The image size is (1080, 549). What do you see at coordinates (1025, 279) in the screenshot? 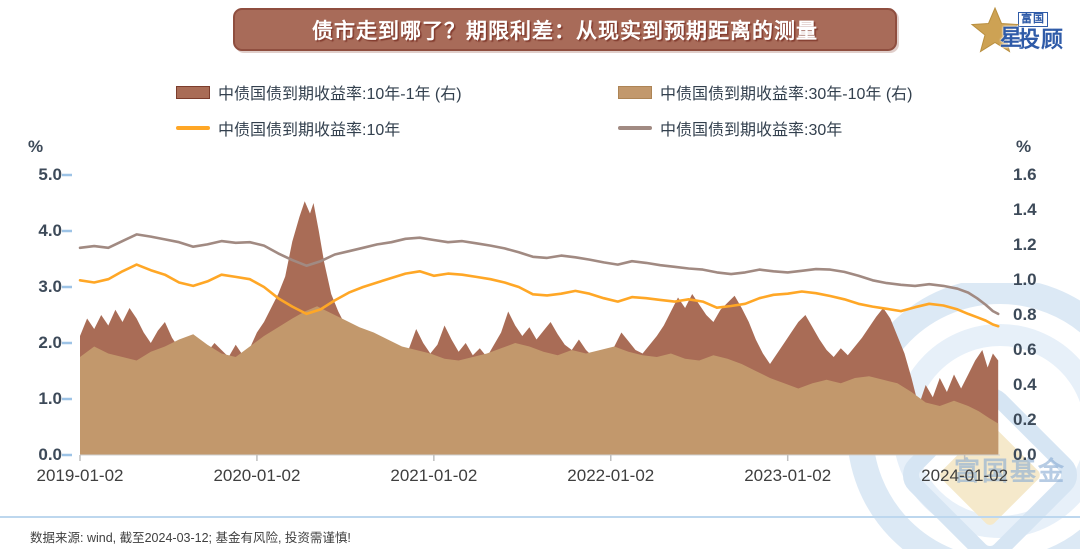
I see `right-axis-tick-label: 1.0` at bounding box center [1025, 279].